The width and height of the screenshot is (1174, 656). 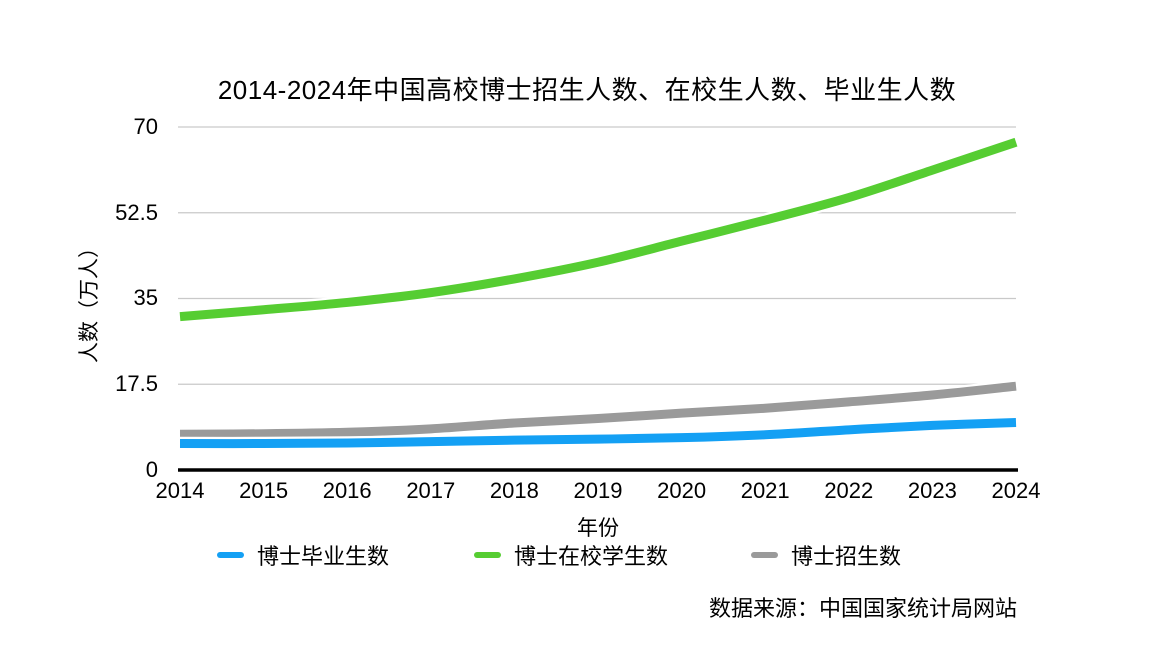 I want to click on legend-item-enrolled: 博士在校学生数, so click(x=571, y=555).